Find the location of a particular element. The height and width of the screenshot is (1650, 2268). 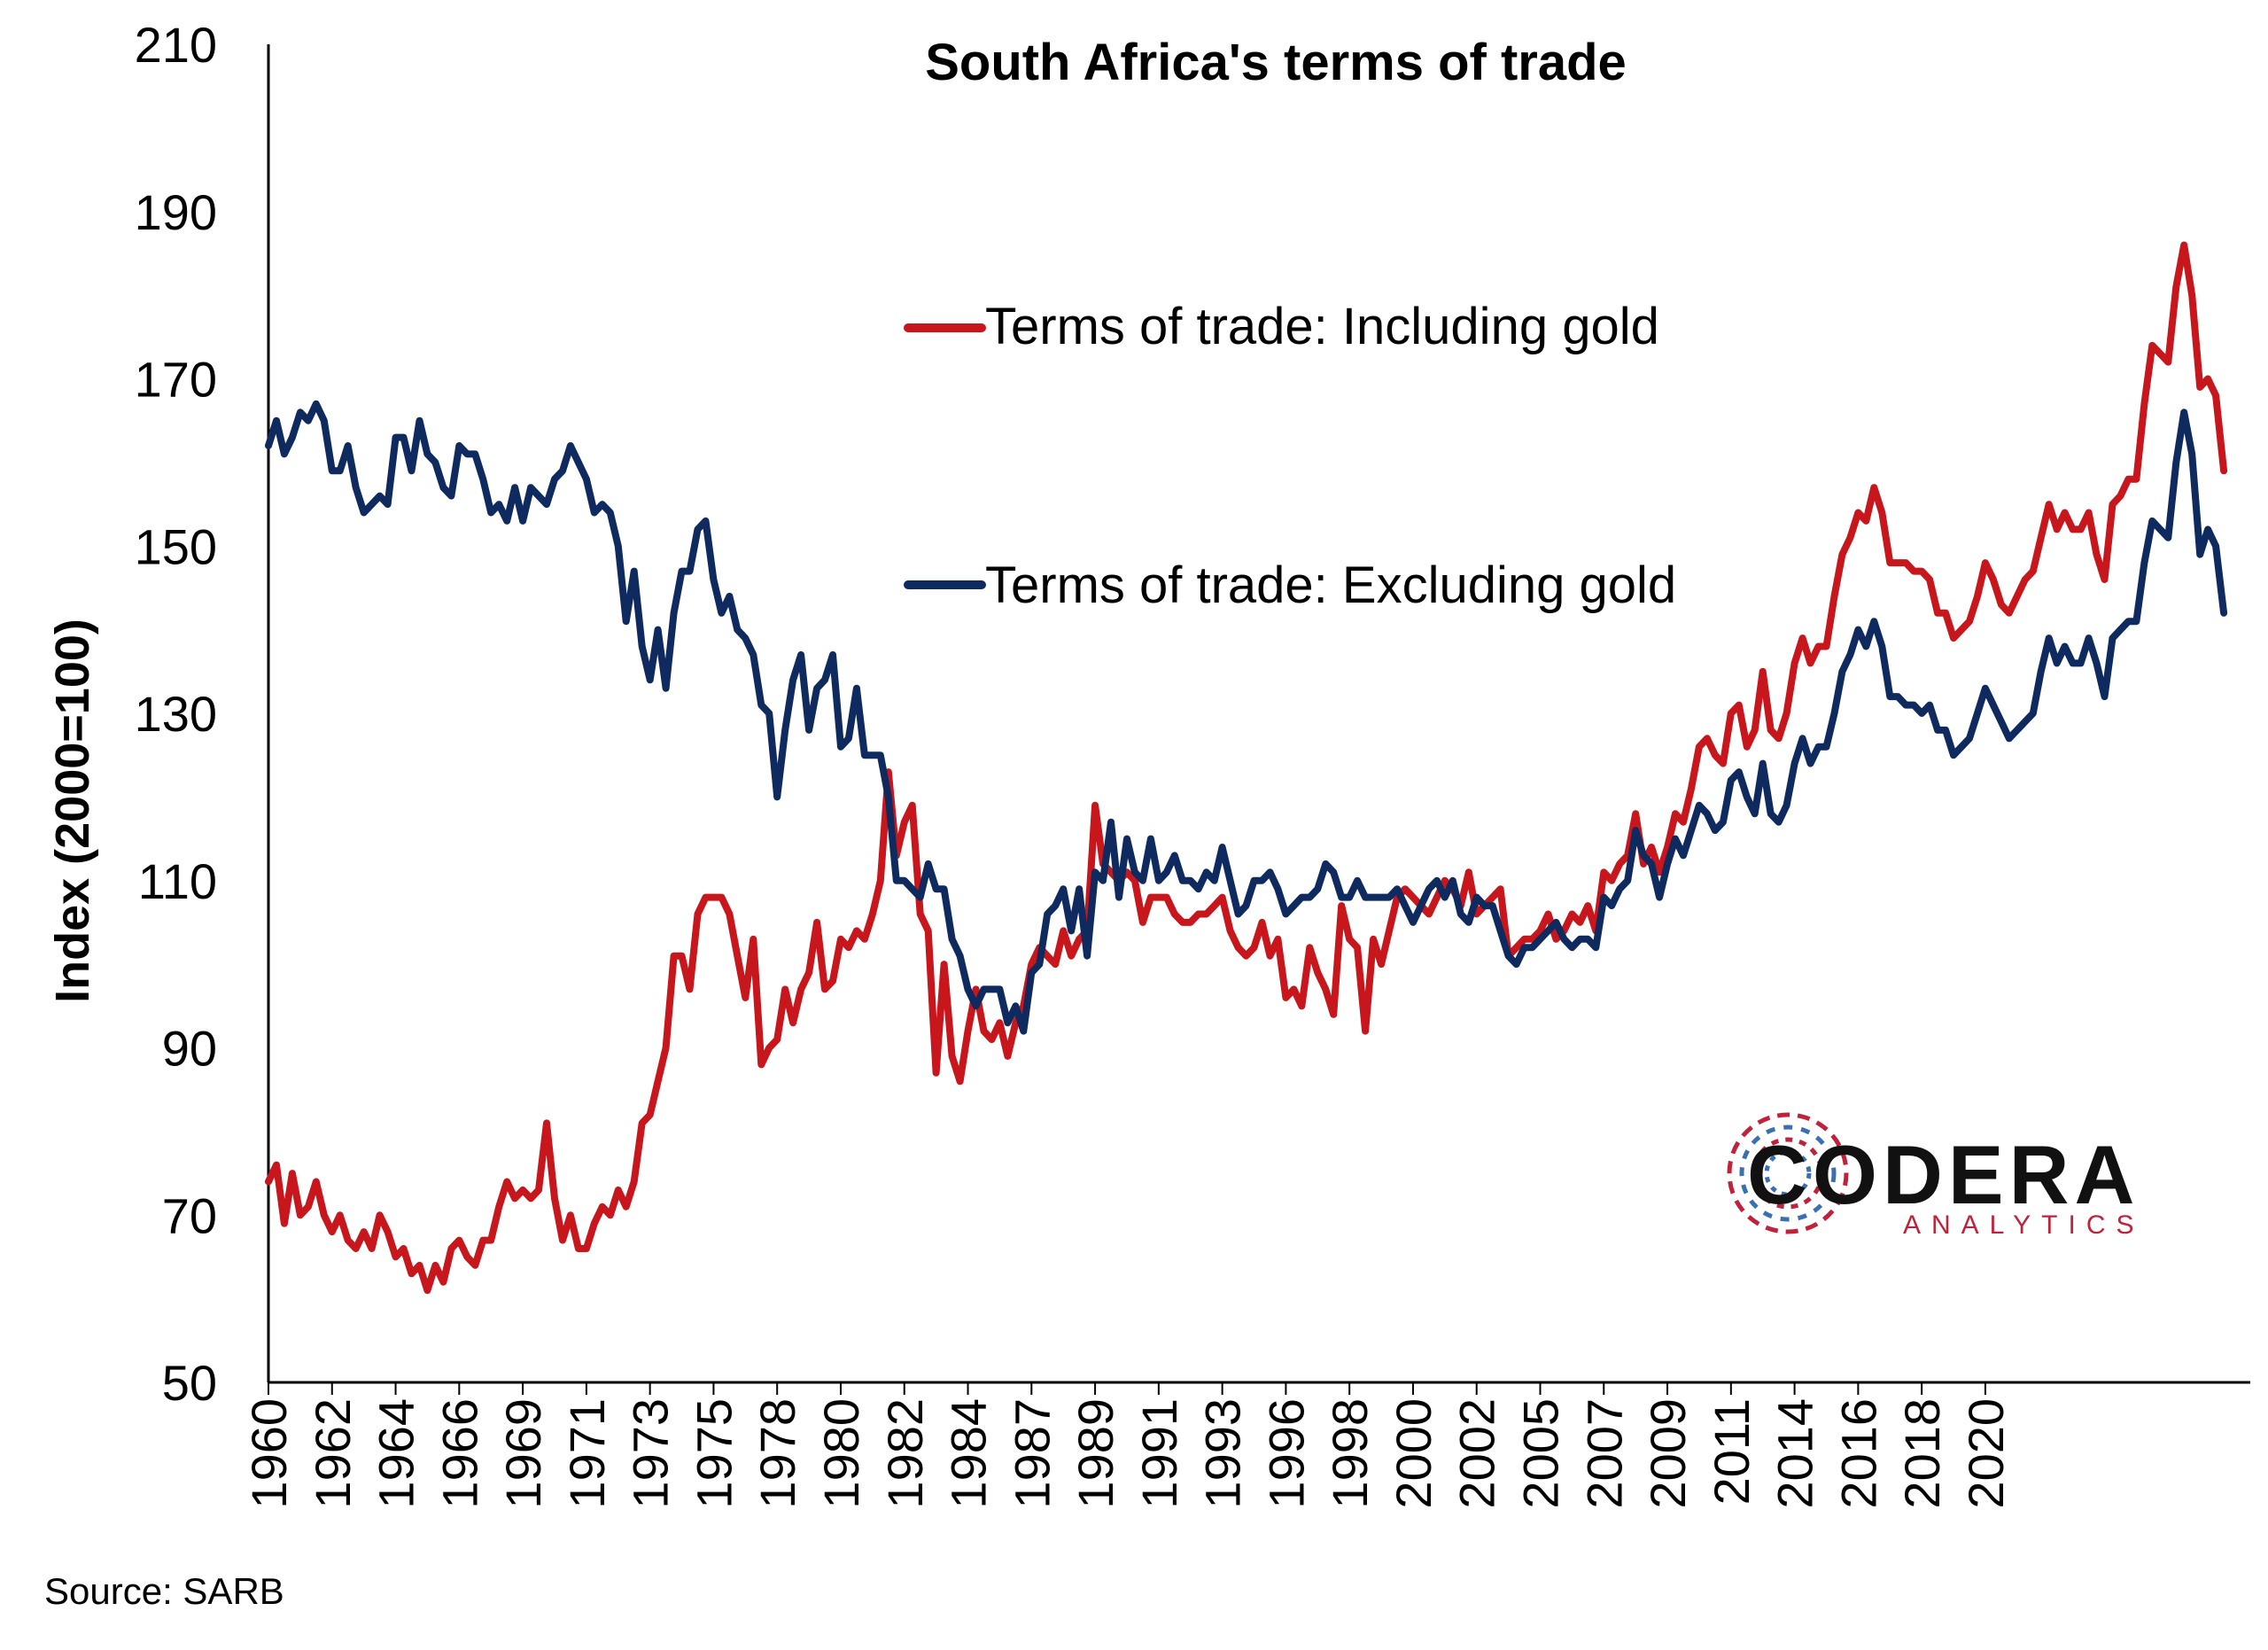

x-tick-label: 1996 is located at coordinates (1286, 1453).